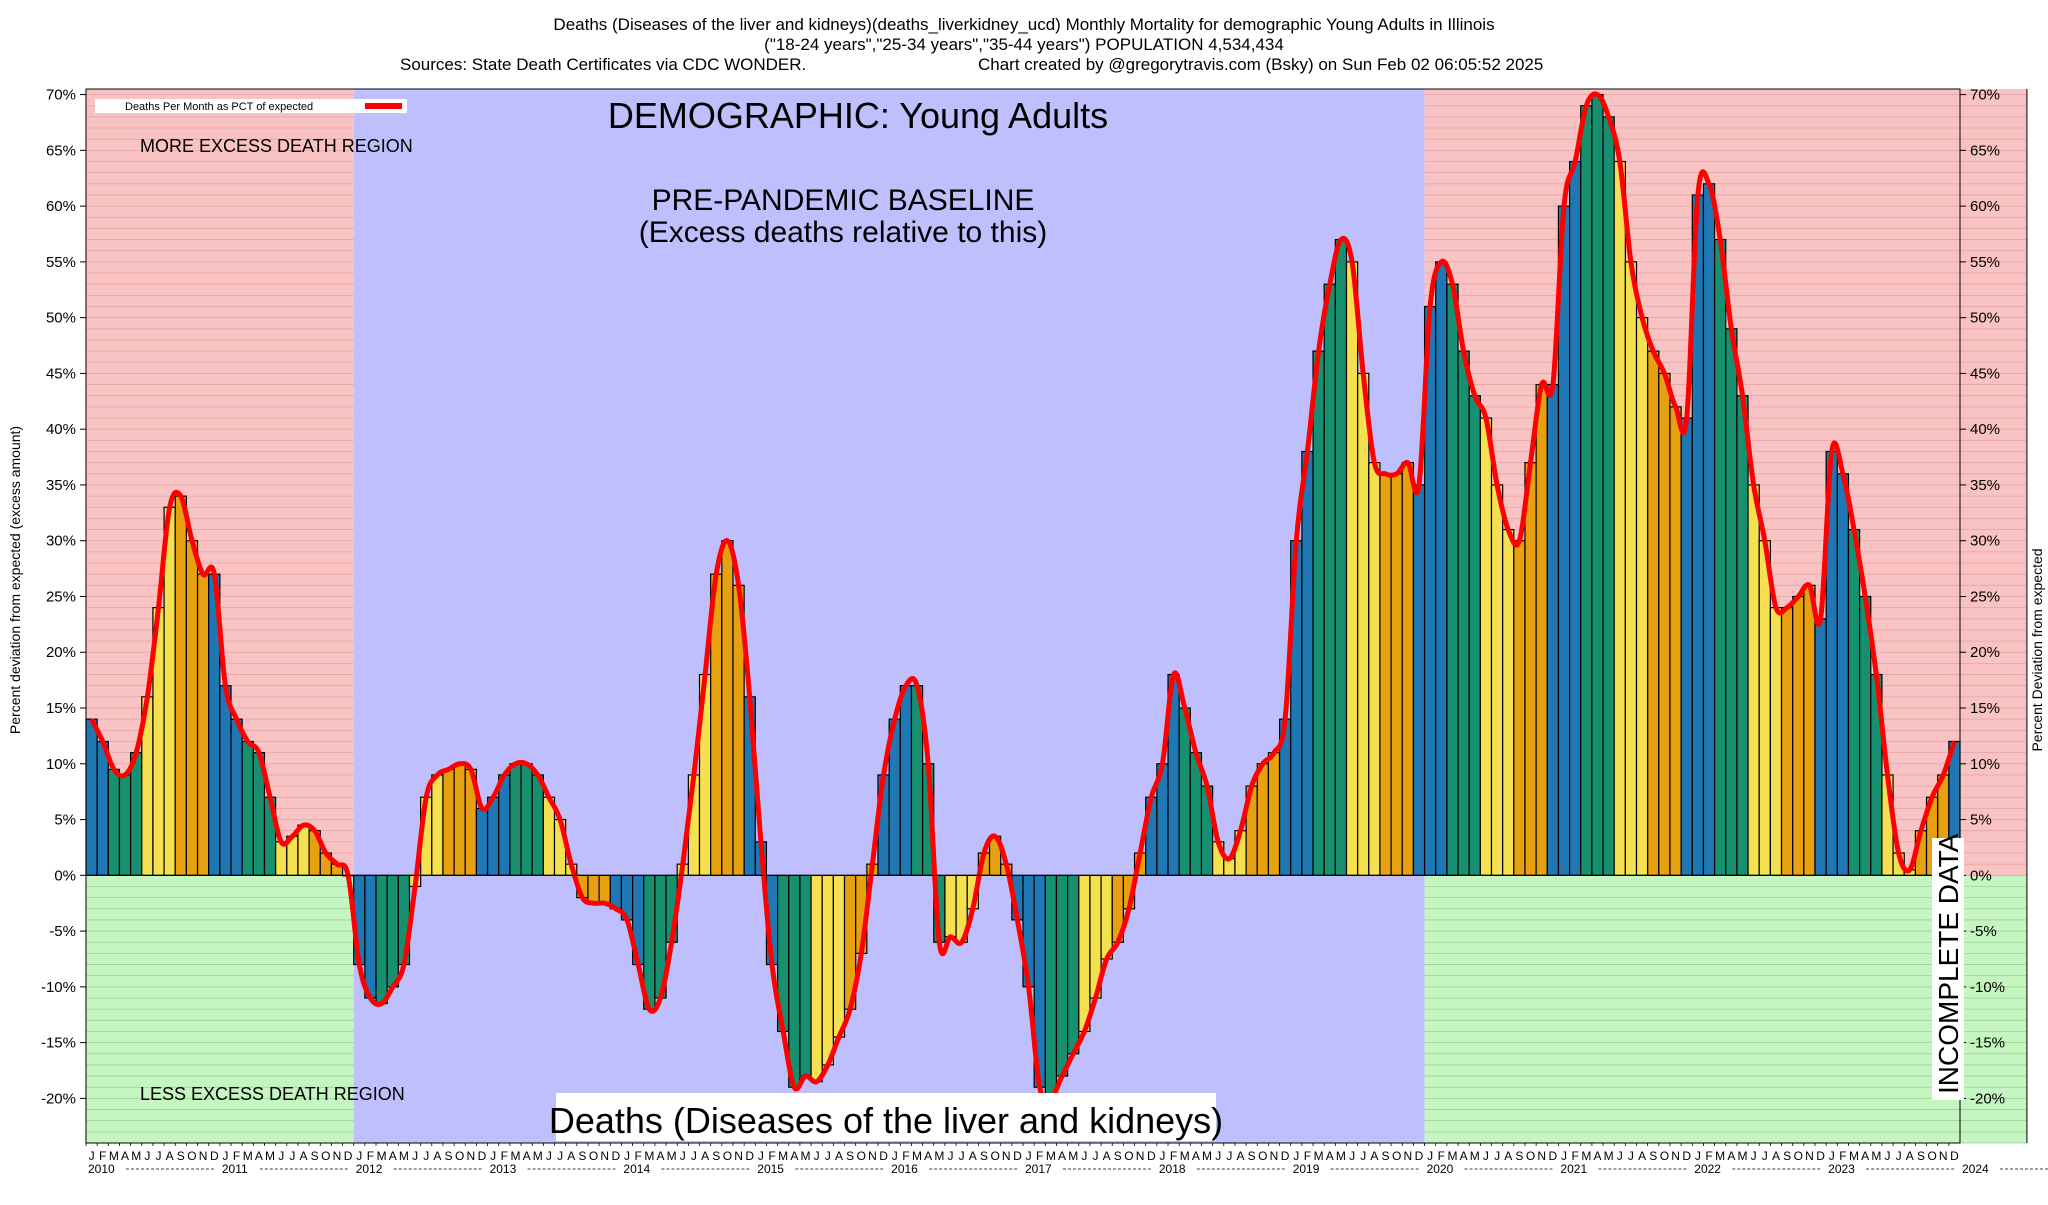 The height and width of the screenshot is (1205, 2048). What do you see at coordinates (61, 318) in the screenshot?
I see `y-tick-label-left: 50%` at bounding box center [61, 318].